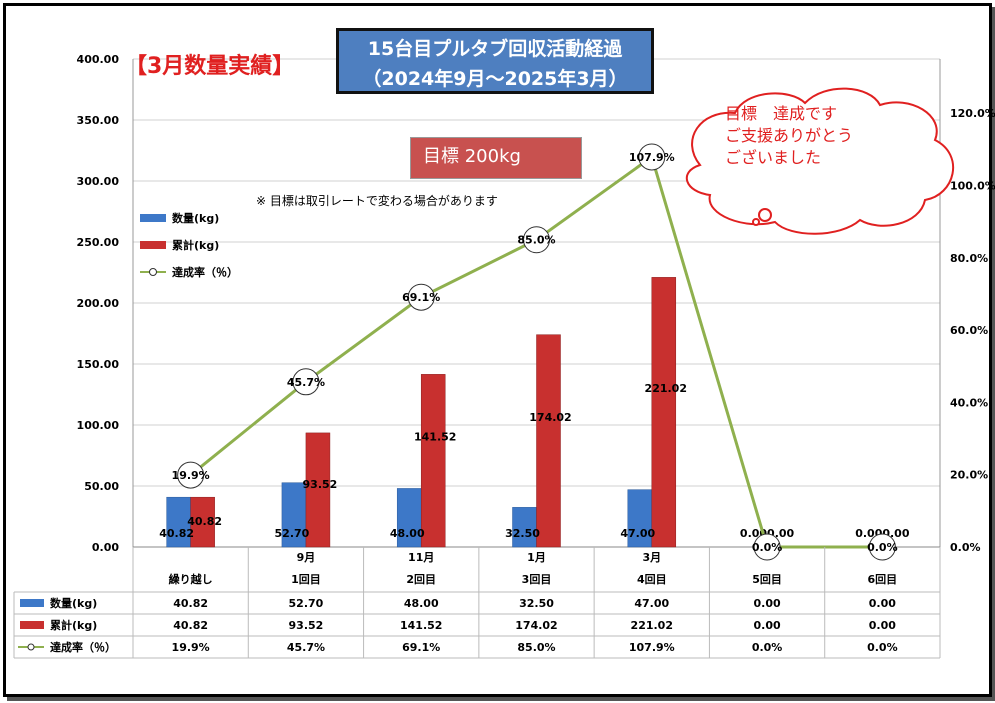  Describe the element at coordinates (190, 625) in the screenshot. I see `table-cell-cum: 40.82` at that location.